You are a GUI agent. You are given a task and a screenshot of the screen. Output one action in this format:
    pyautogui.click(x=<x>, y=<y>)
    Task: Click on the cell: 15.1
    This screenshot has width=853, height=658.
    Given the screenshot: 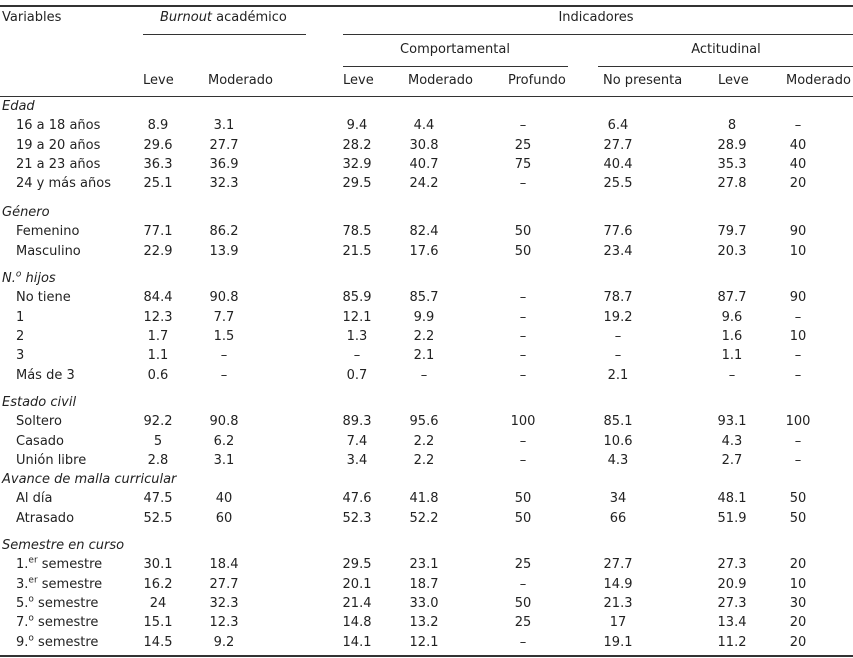 What is the action you would take?
    pyautogui.click(x=158, y=623)
    